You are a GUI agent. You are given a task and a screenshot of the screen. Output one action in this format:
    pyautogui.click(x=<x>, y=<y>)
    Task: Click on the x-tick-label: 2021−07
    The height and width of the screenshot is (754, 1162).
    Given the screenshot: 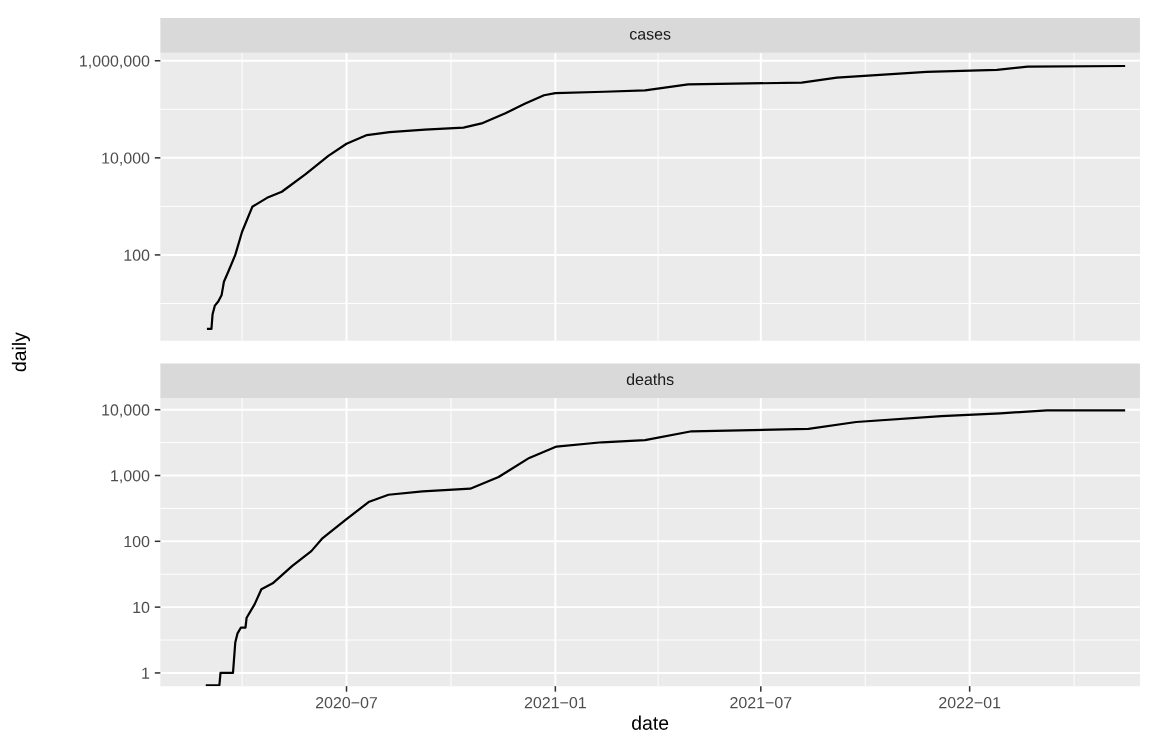 What is the action you would take?
    pyautogui.click(x=761, y=702)
    